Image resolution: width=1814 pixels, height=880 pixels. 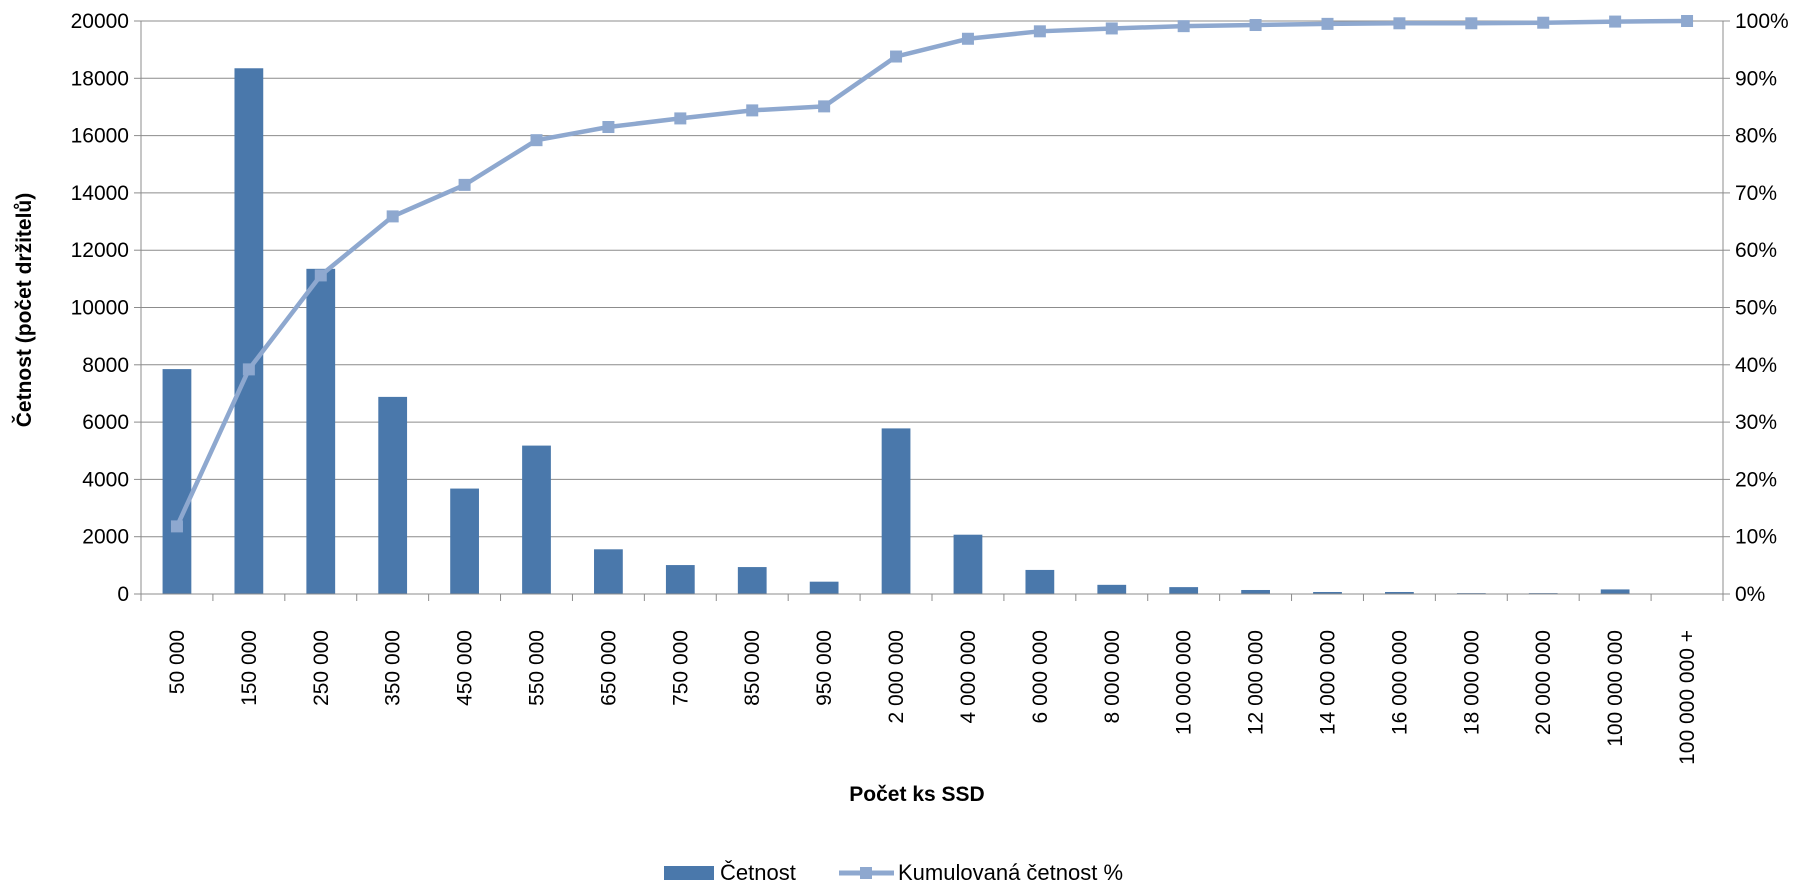 What do you see at coordinates (105, 479) in the screenshot?
I see `y-tick-label: 4000` at bounding box center [105, 479].